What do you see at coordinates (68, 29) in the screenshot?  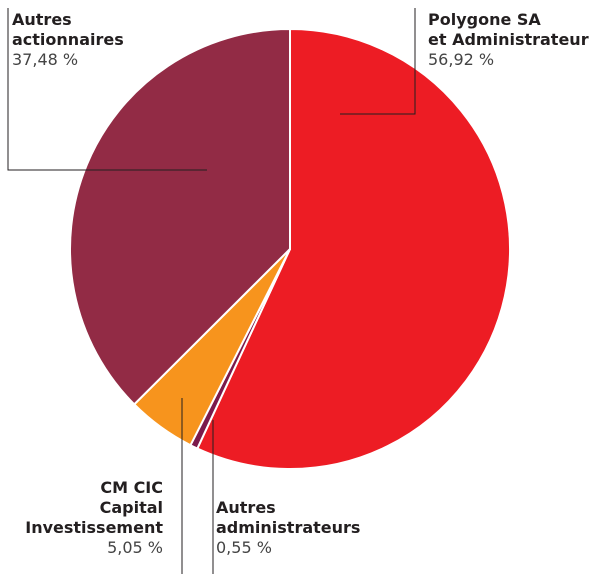 I see `category-name: Autres actionnaires` at bounding box center [68, 29].